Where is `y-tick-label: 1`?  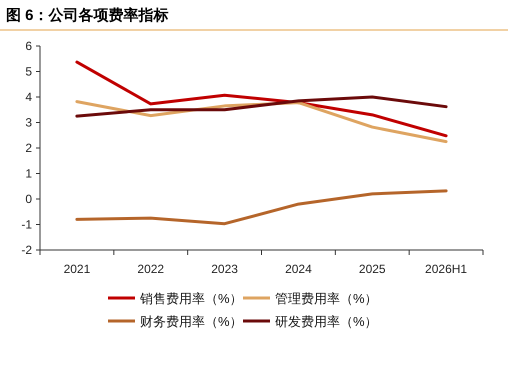 y-tick-label: 1 is located at coordinates (28, 173).